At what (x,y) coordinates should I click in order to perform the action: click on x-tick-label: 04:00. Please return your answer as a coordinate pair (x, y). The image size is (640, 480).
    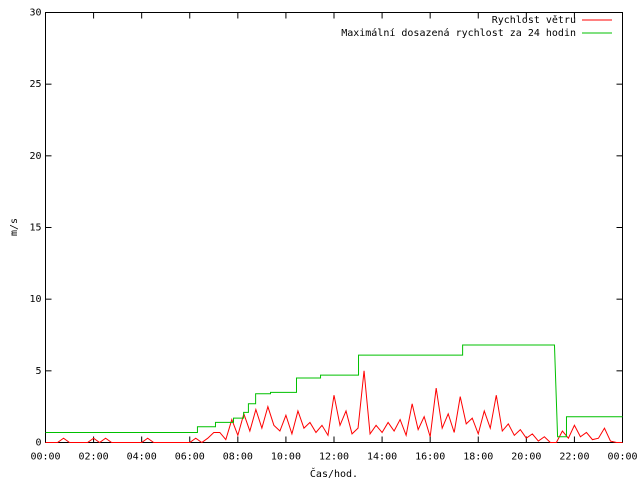
    Looking at the image, I should click on (142, 457).